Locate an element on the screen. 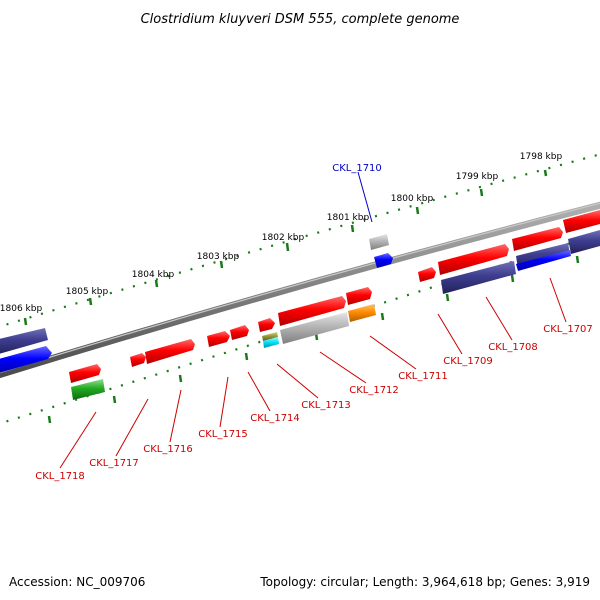  kbp-label: 1799 kbp is located at coordinates (477, 177).